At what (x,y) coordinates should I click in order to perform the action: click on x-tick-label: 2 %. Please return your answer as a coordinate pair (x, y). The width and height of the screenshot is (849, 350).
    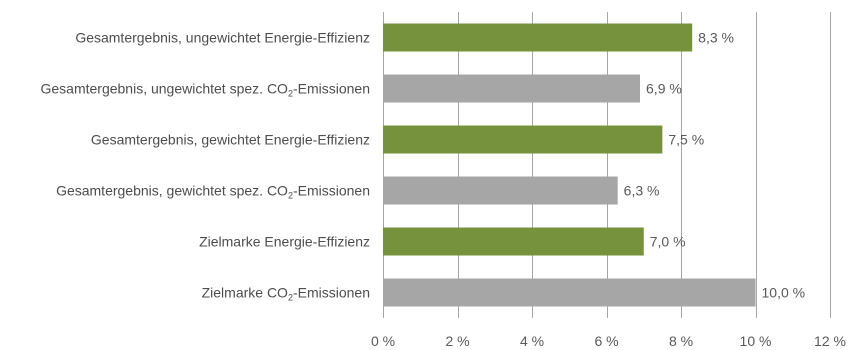
    Looking at the image, I should click on (457, 341).